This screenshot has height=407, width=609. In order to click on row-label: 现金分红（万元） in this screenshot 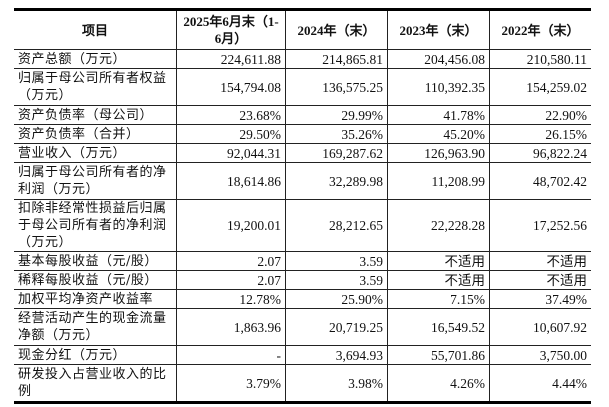, I will do `click(95, 355)`.